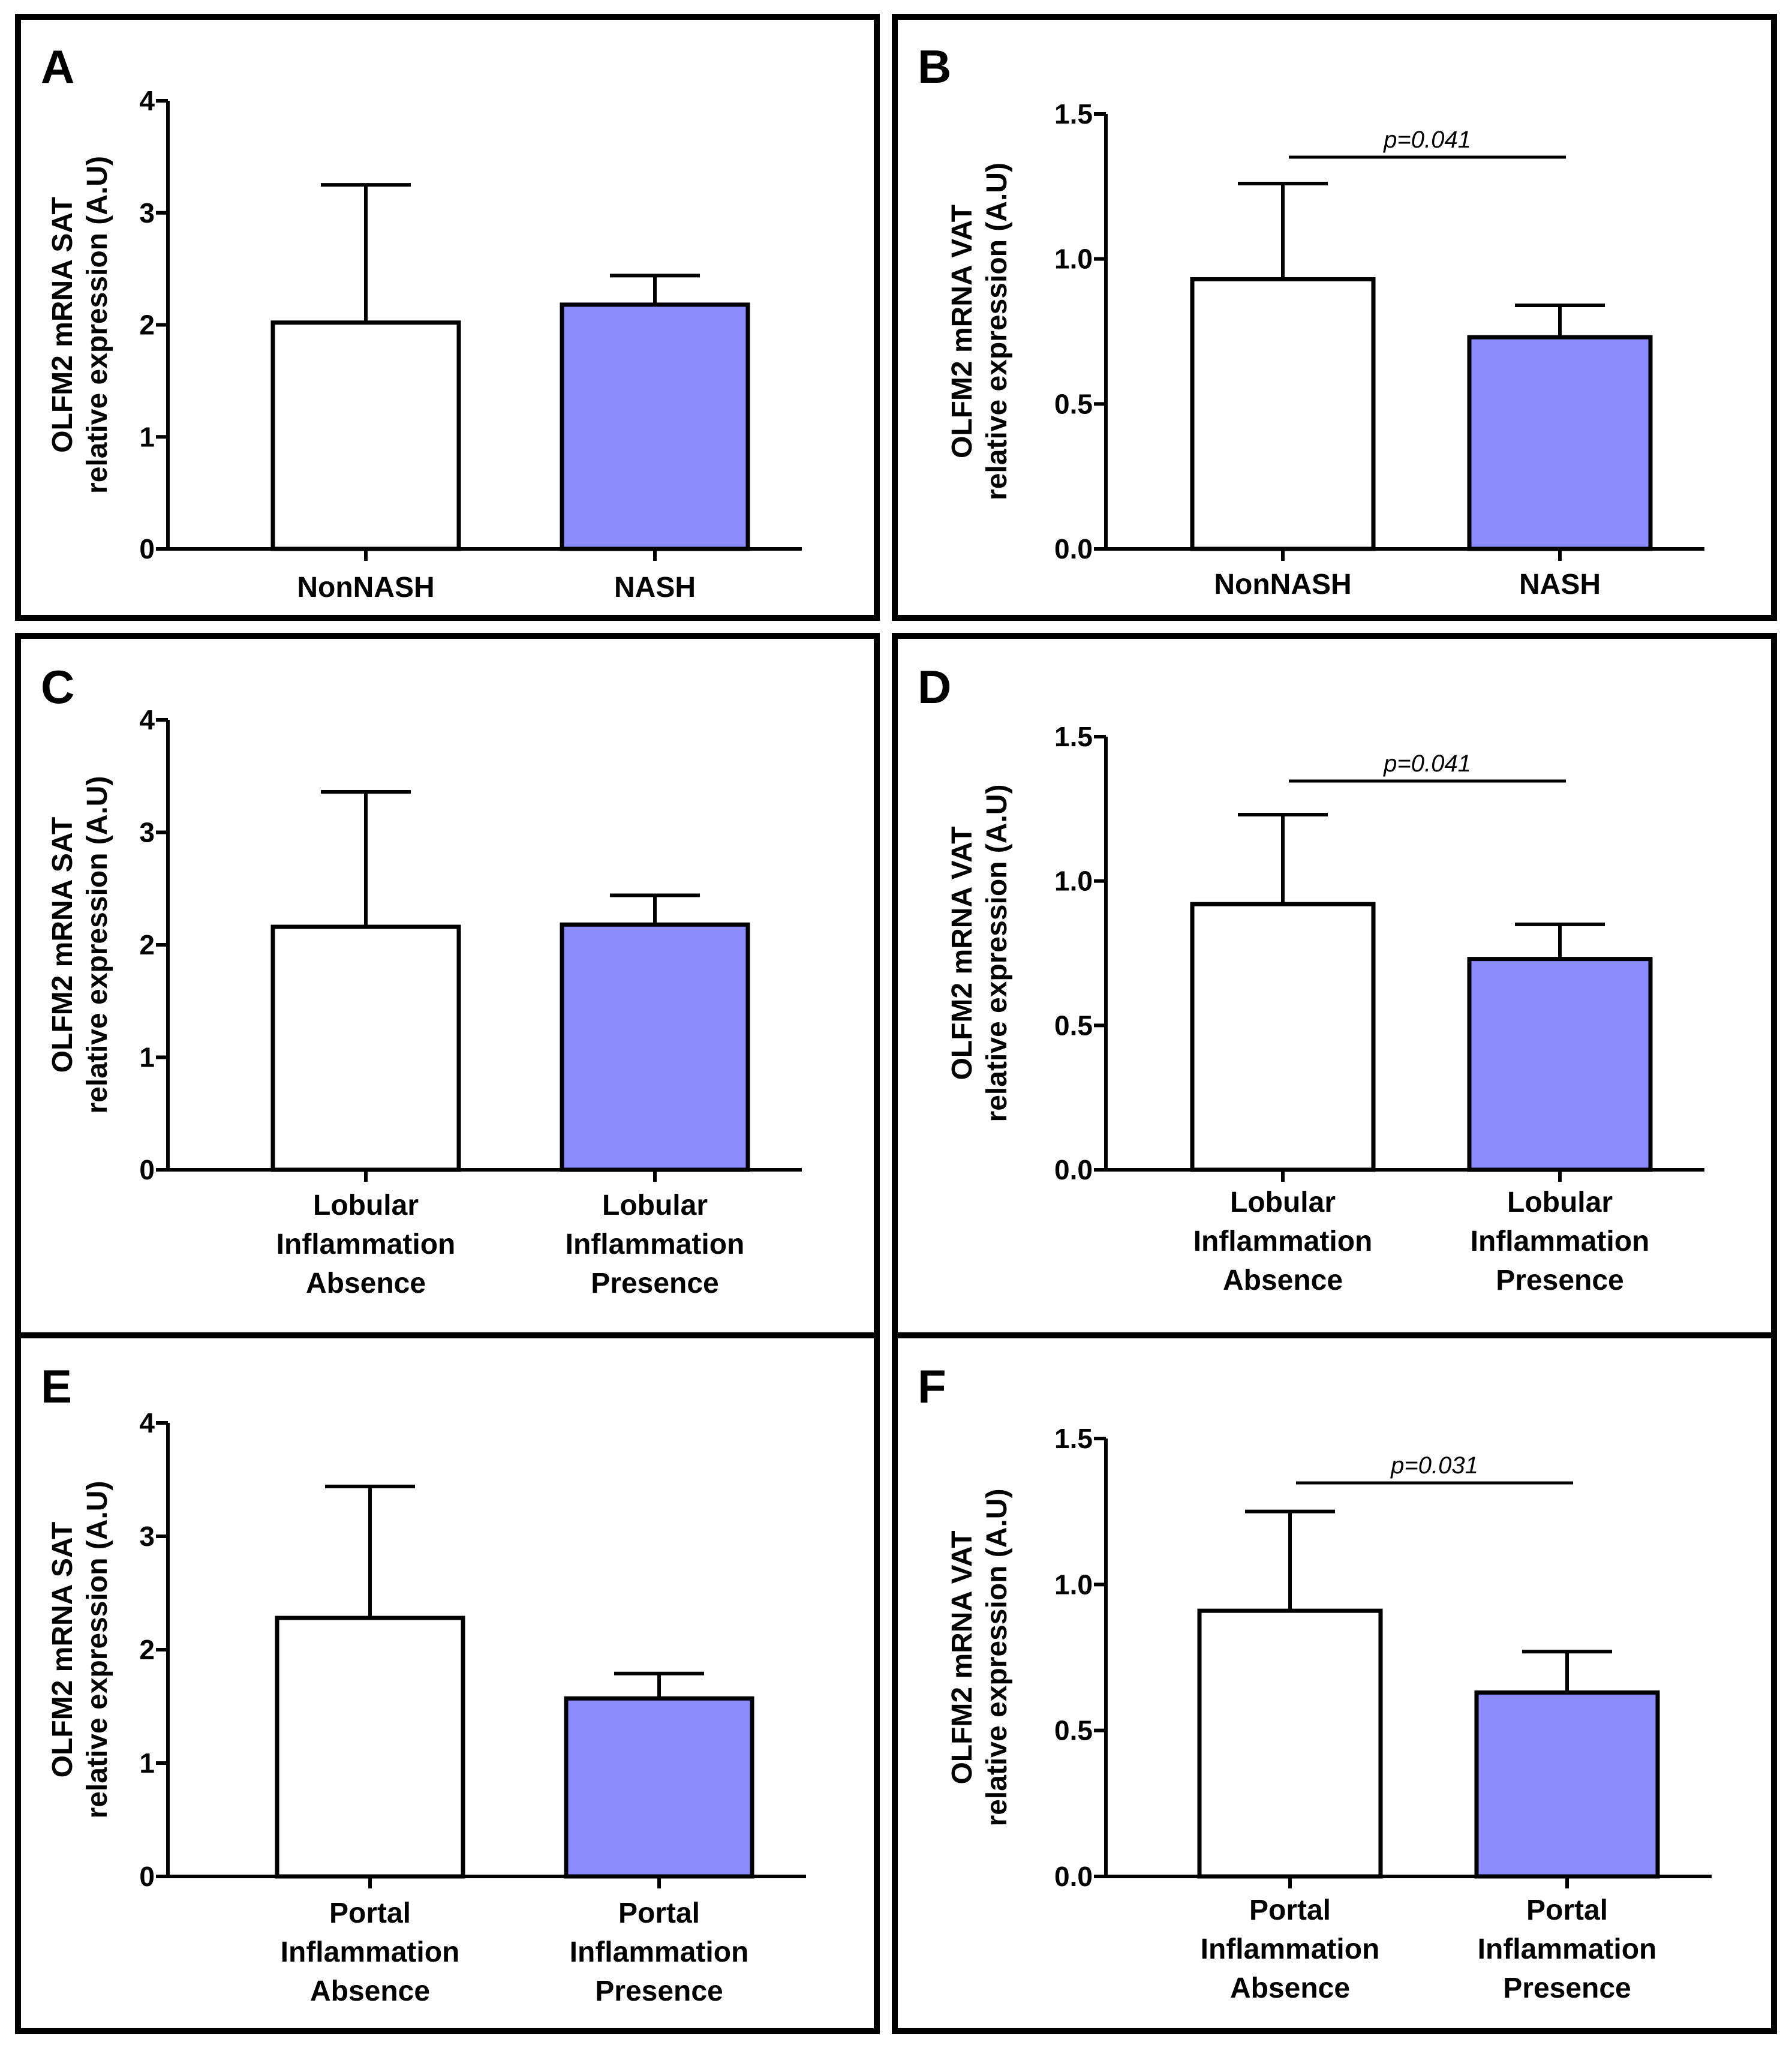 The height and width of the screenshot is (2048, 1792). I want to click on significance-label: p=0.031, so click(1434, 1465).